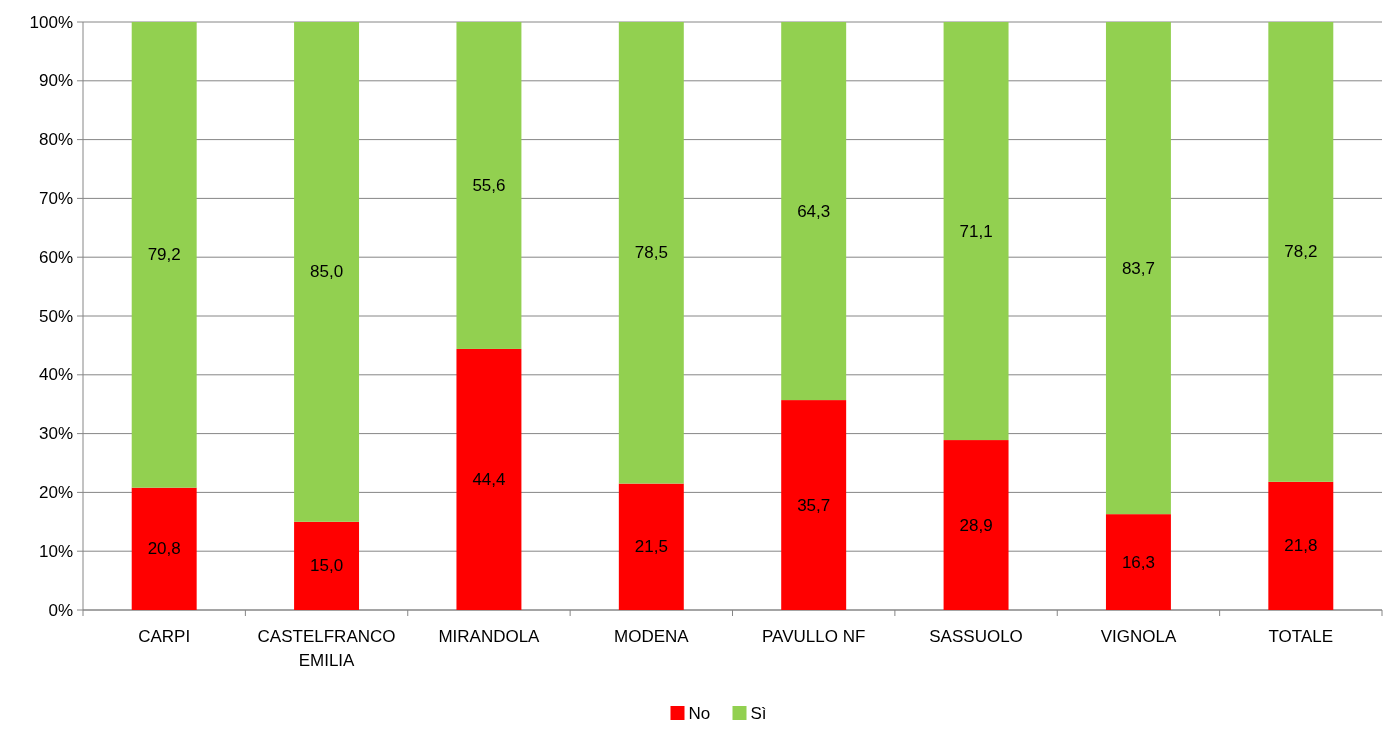 Image resolution: width=1384 pixels, height=731 pixels. I want to click on legend-label: Sì, so click(758, 713).